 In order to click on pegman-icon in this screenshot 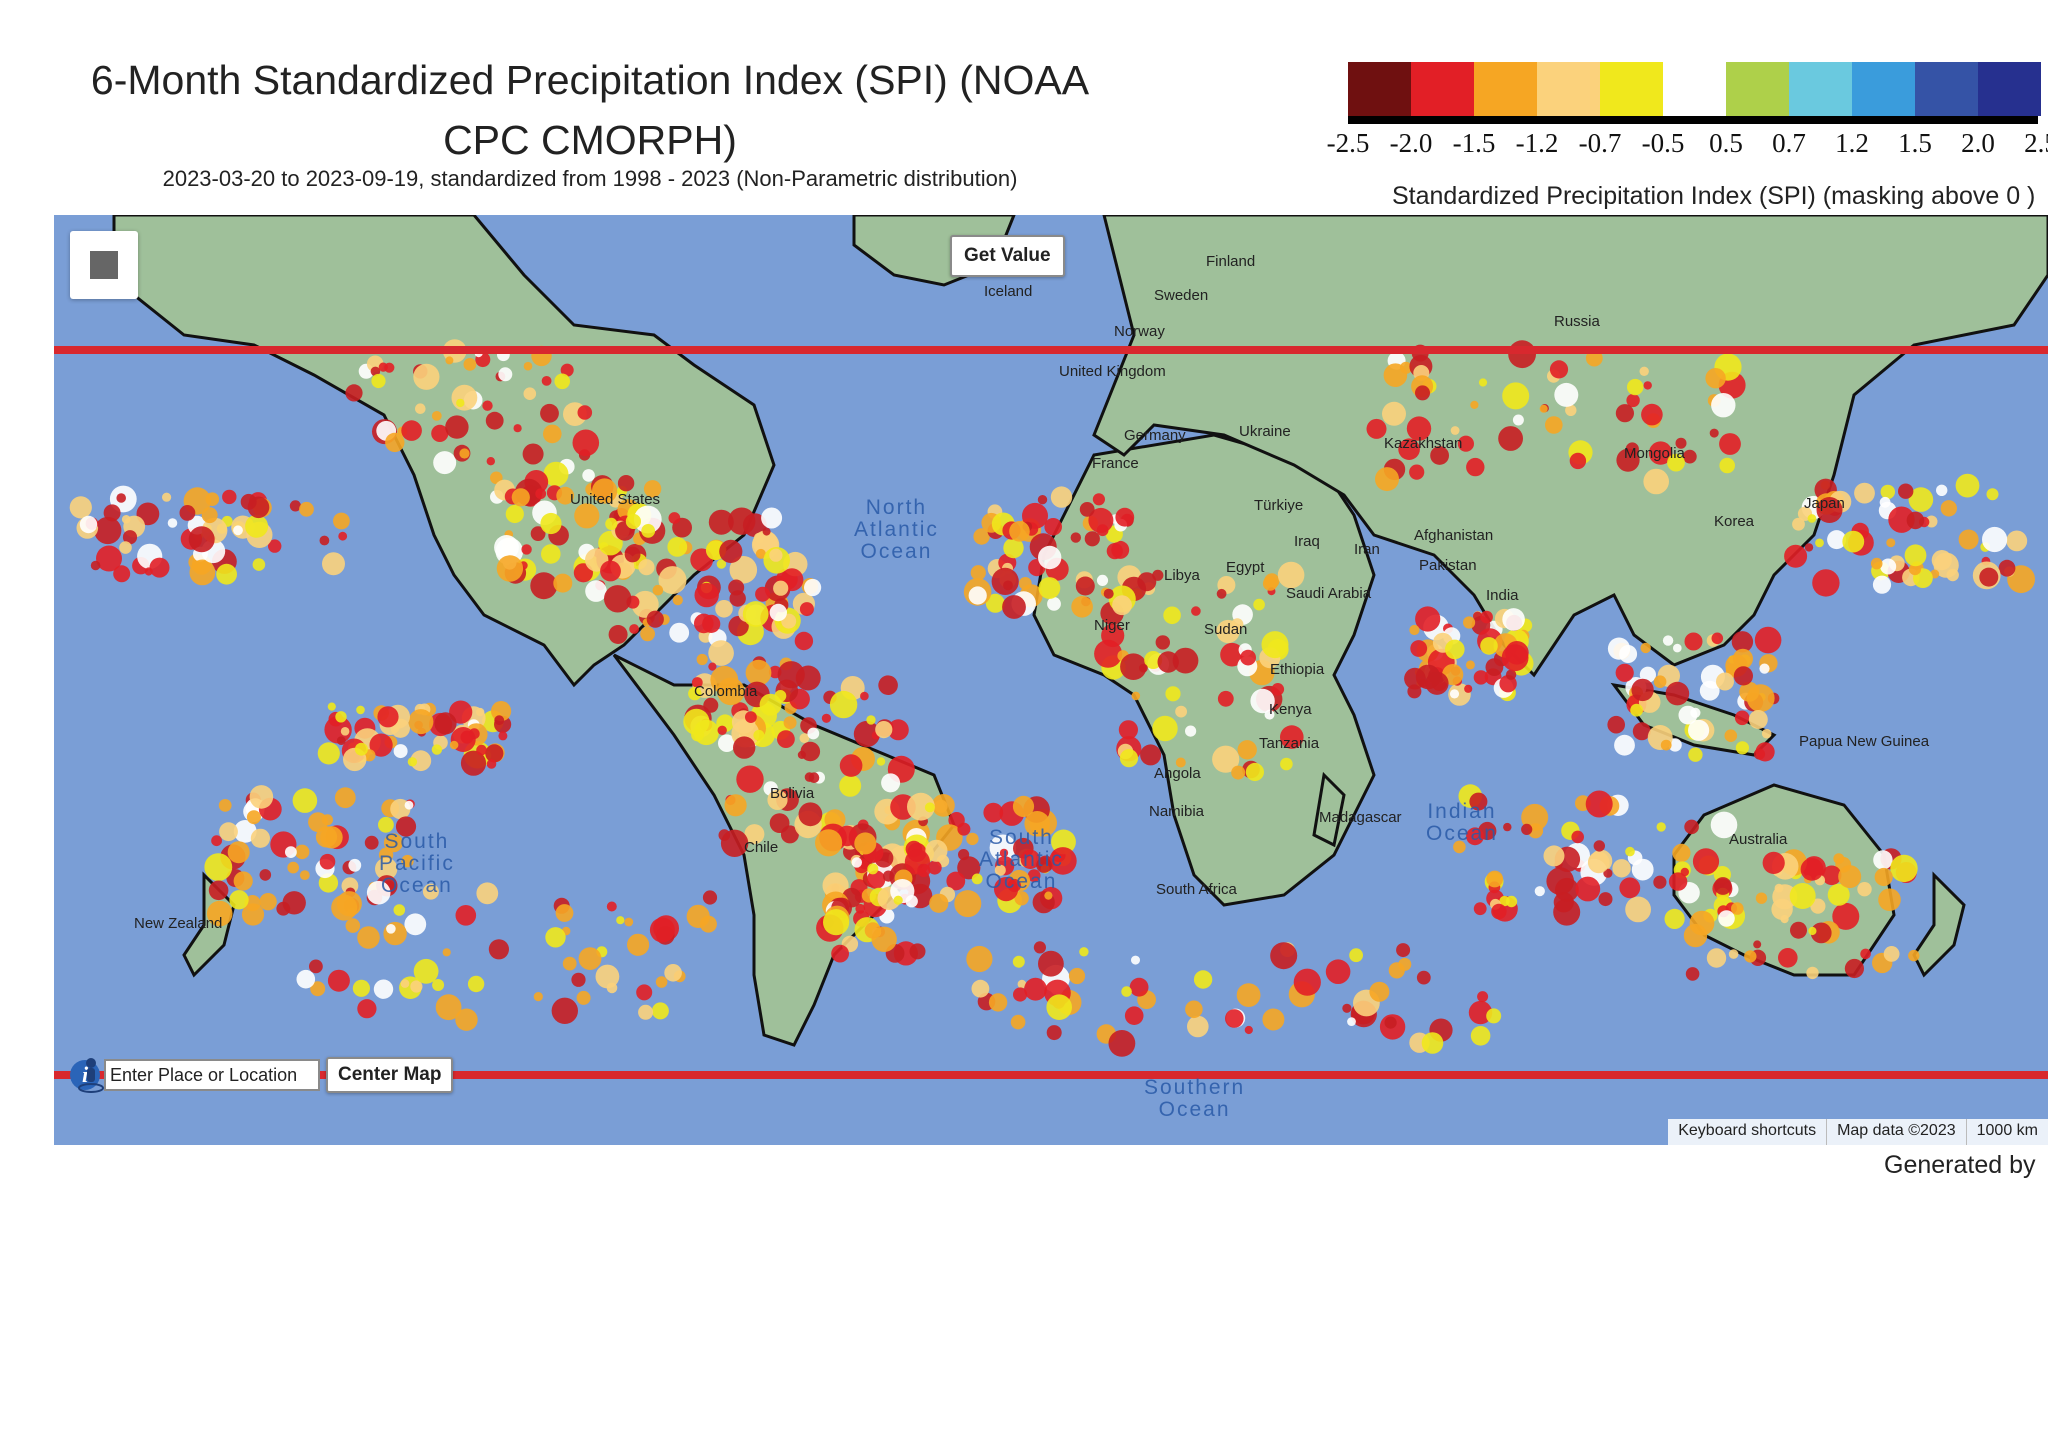, I will do `click(91, 1075)`.